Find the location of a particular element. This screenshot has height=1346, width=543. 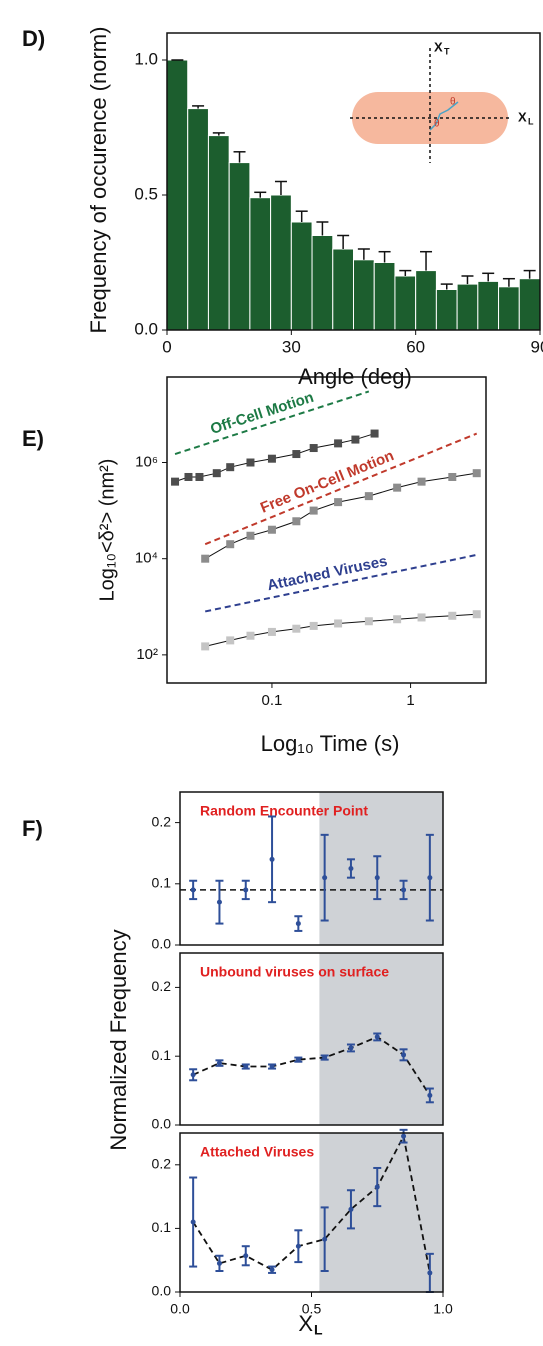

plot-frame is located at coordinates (326, 530).